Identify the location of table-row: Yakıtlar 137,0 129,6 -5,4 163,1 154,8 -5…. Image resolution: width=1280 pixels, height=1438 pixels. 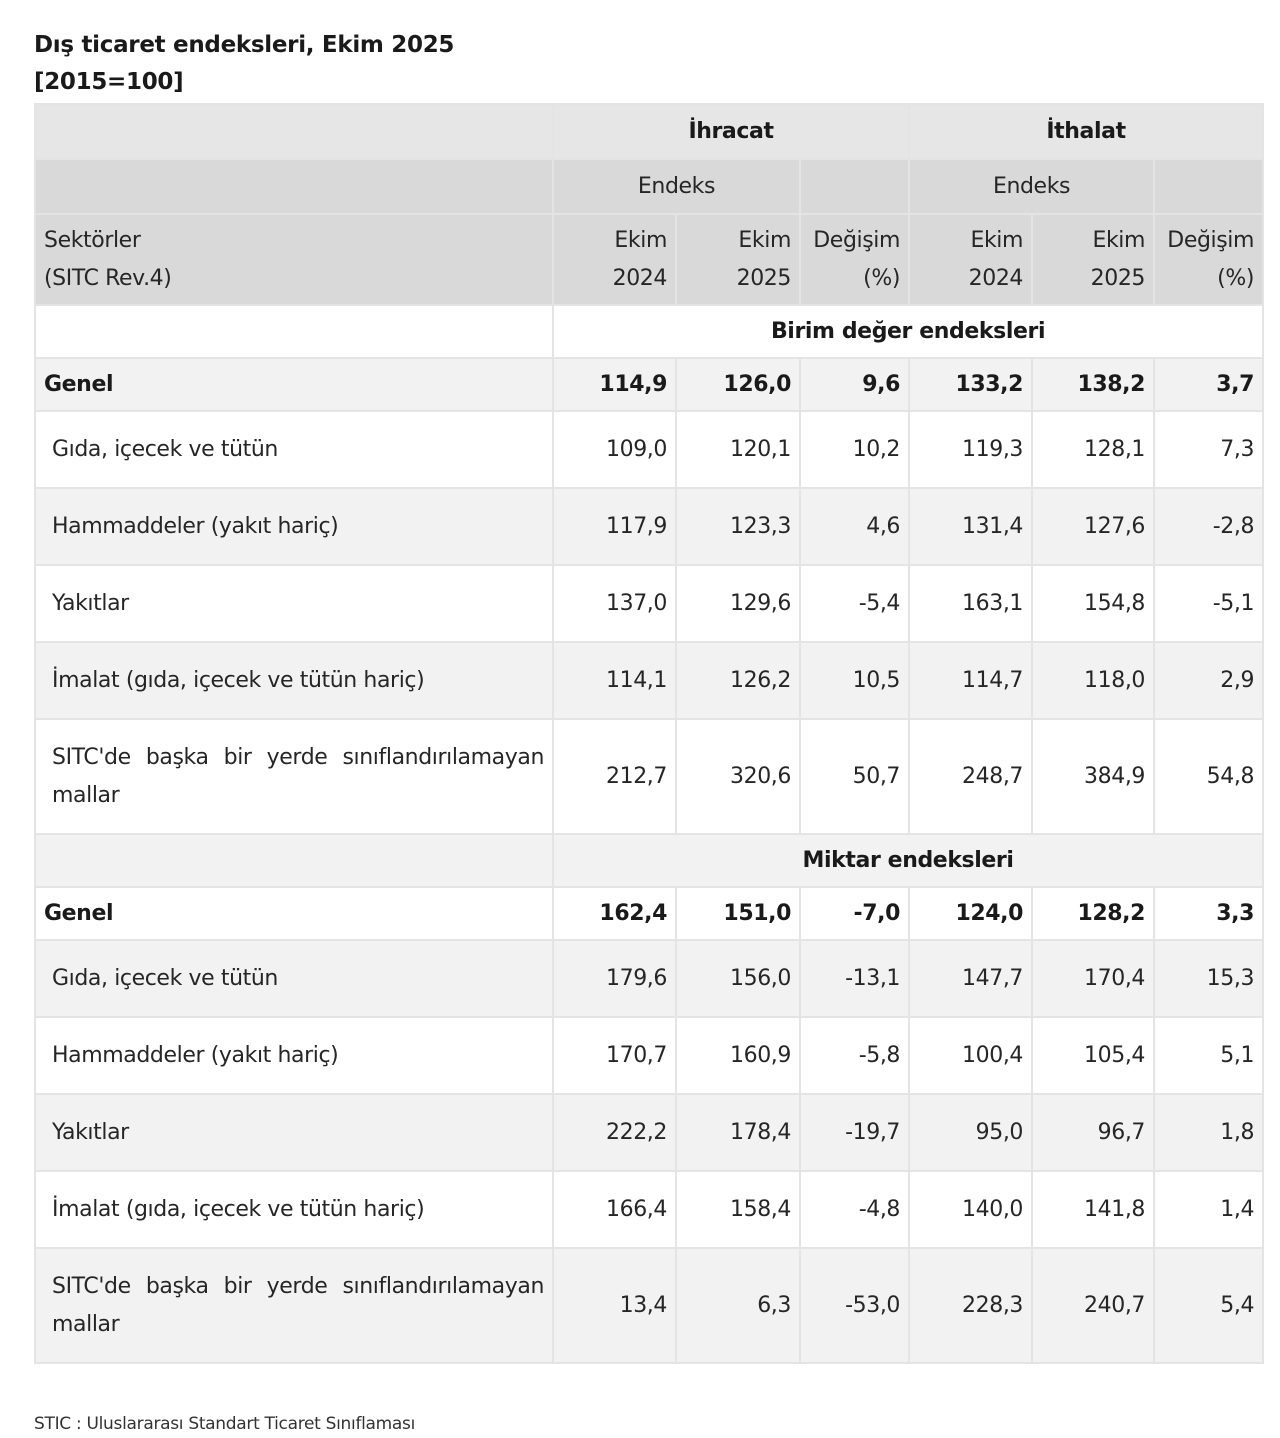
(649, 603).